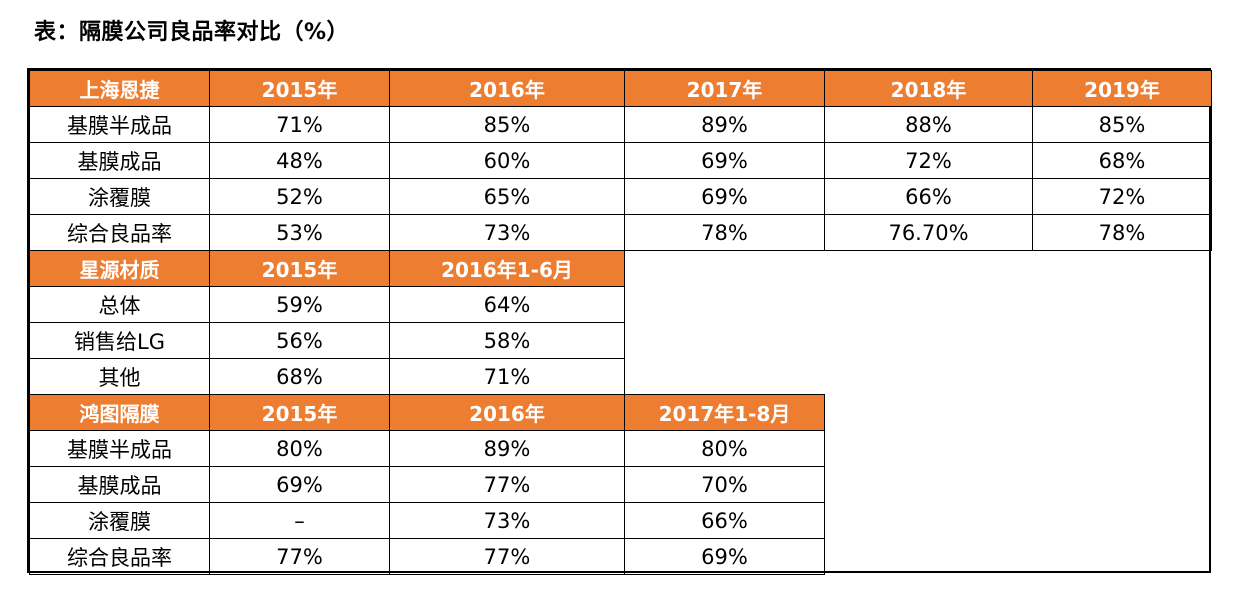 The width and height of the screenshot is (1236, 603). I want to click on column-header: 2018年, so click(928, 88).